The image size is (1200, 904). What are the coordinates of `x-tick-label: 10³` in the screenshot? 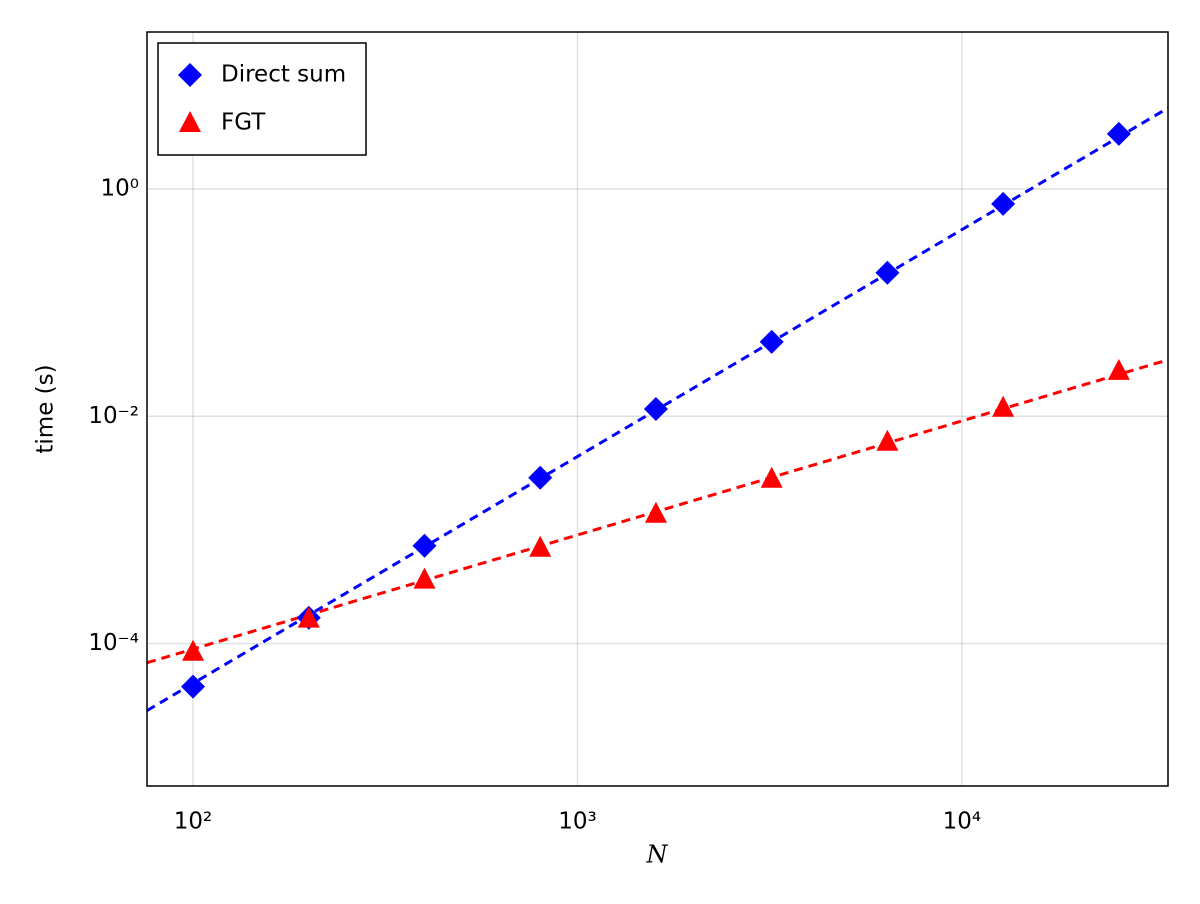 It's located at (577, 822).